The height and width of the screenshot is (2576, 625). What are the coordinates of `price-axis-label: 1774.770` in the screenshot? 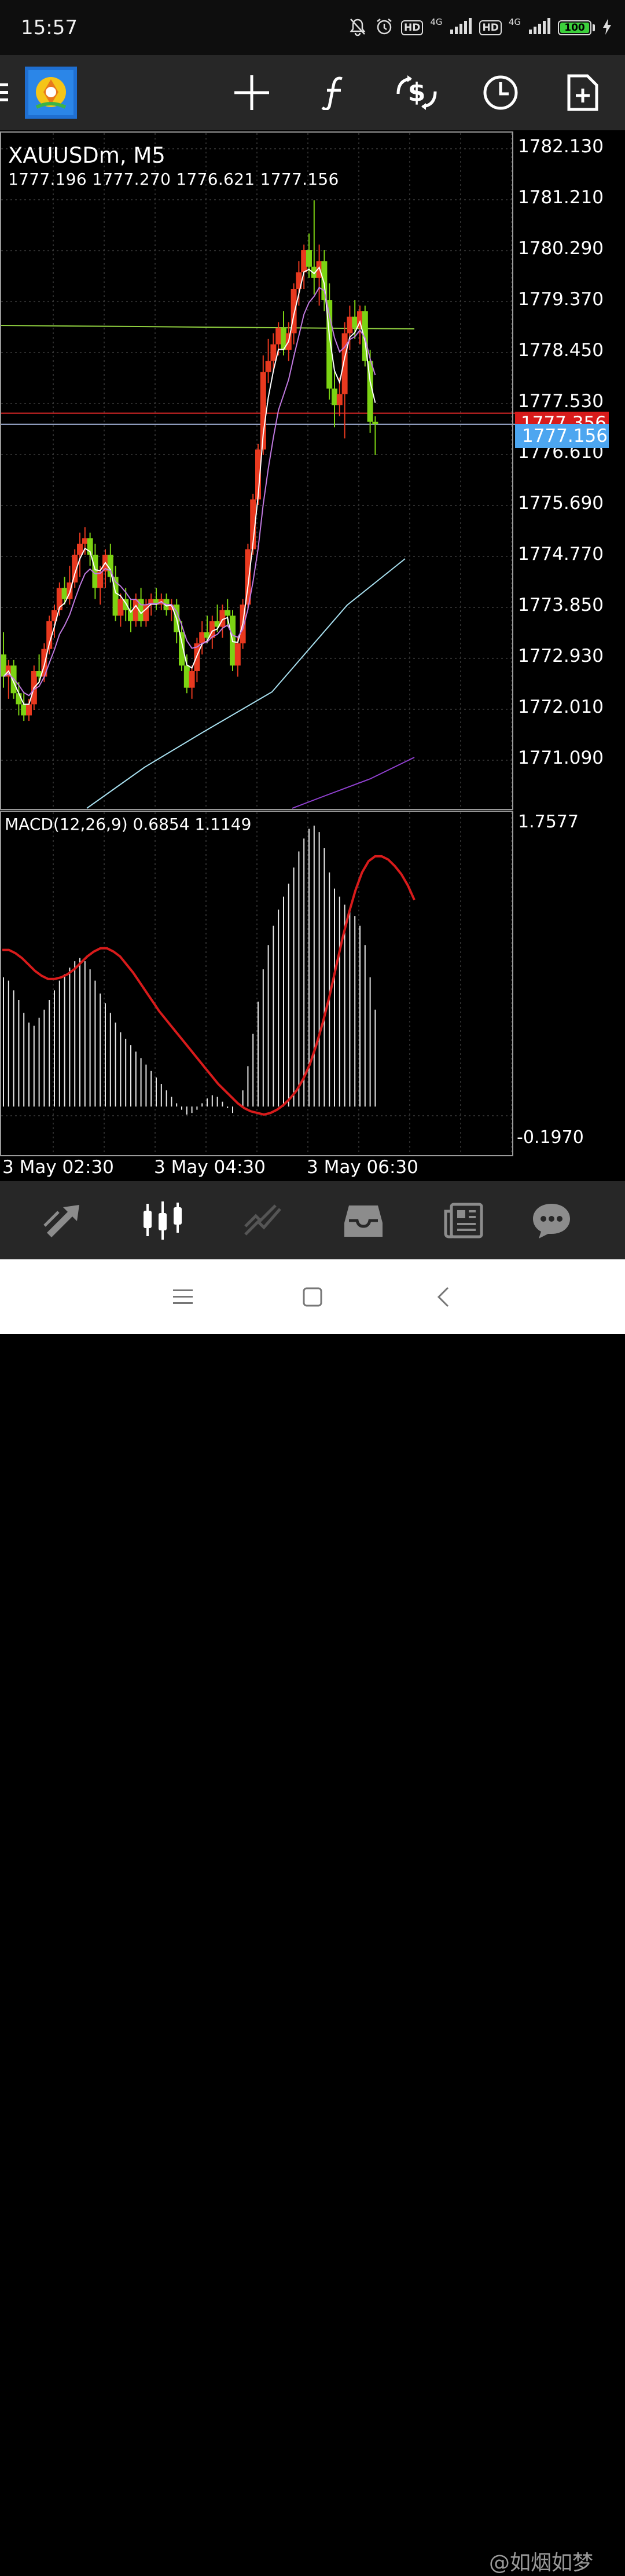 It's located at (561, 554).